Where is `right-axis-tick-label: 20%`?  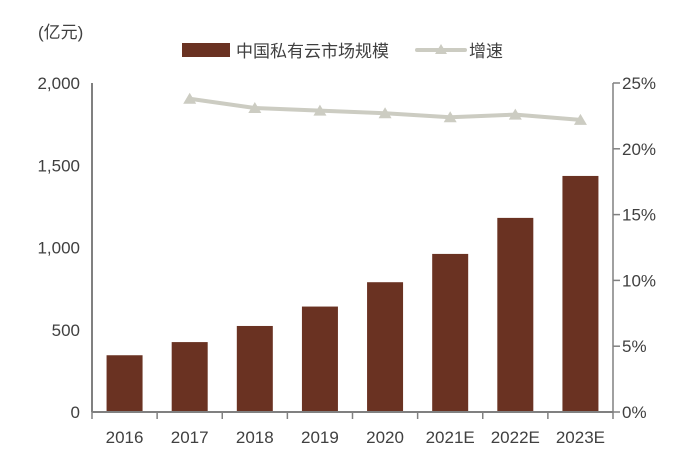
right-axis-tick-label: 20% is located at coordinates (639, 149).